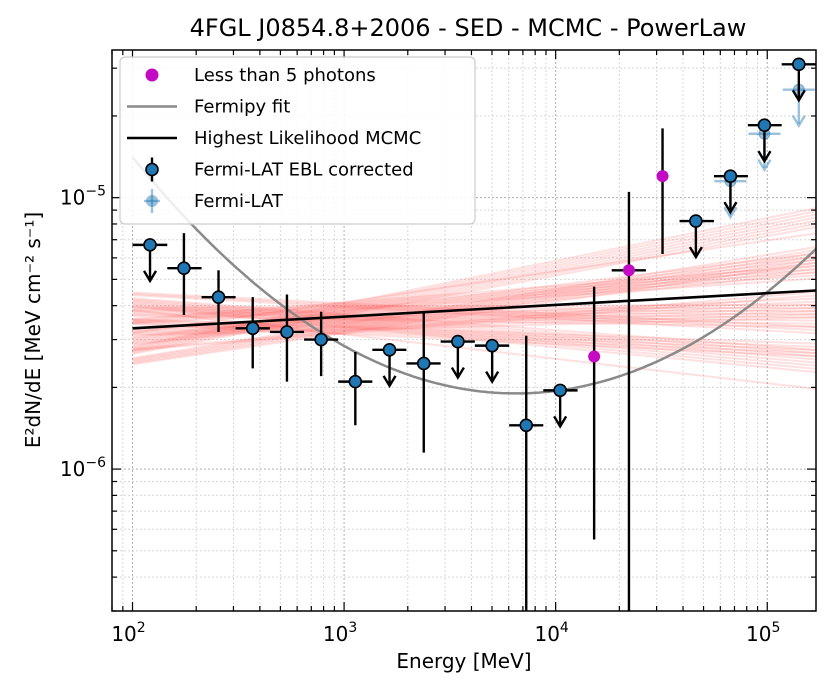 The height and width of the screenshot is (688, 831). Describe the element at coordinates (285, 75) in the screenshot. I see `legend-label: Less than 5 photons` at that location.